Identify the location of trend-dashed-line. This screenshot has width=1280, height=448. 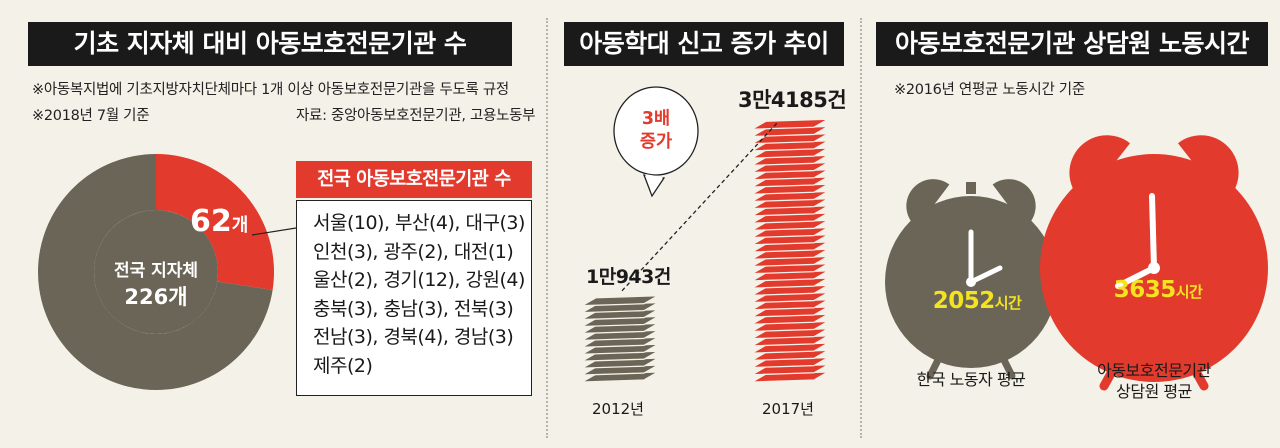
(700, 206).